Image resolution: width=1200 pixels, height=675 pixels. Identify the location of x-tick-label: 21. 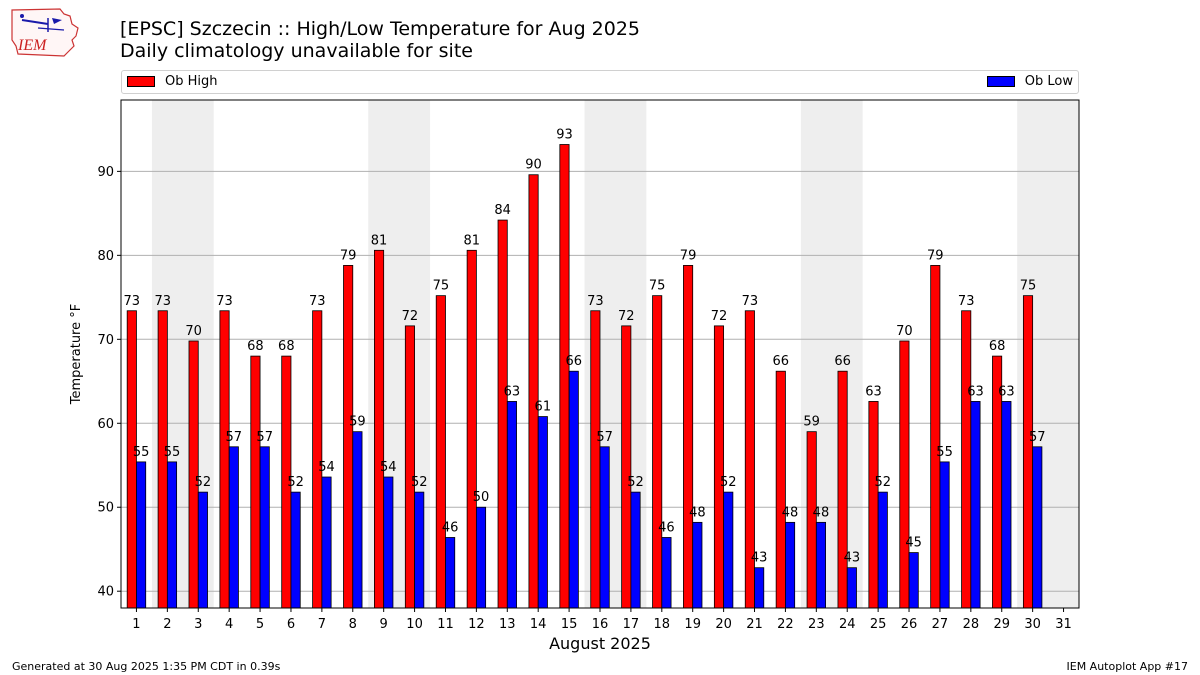
(754, 624).